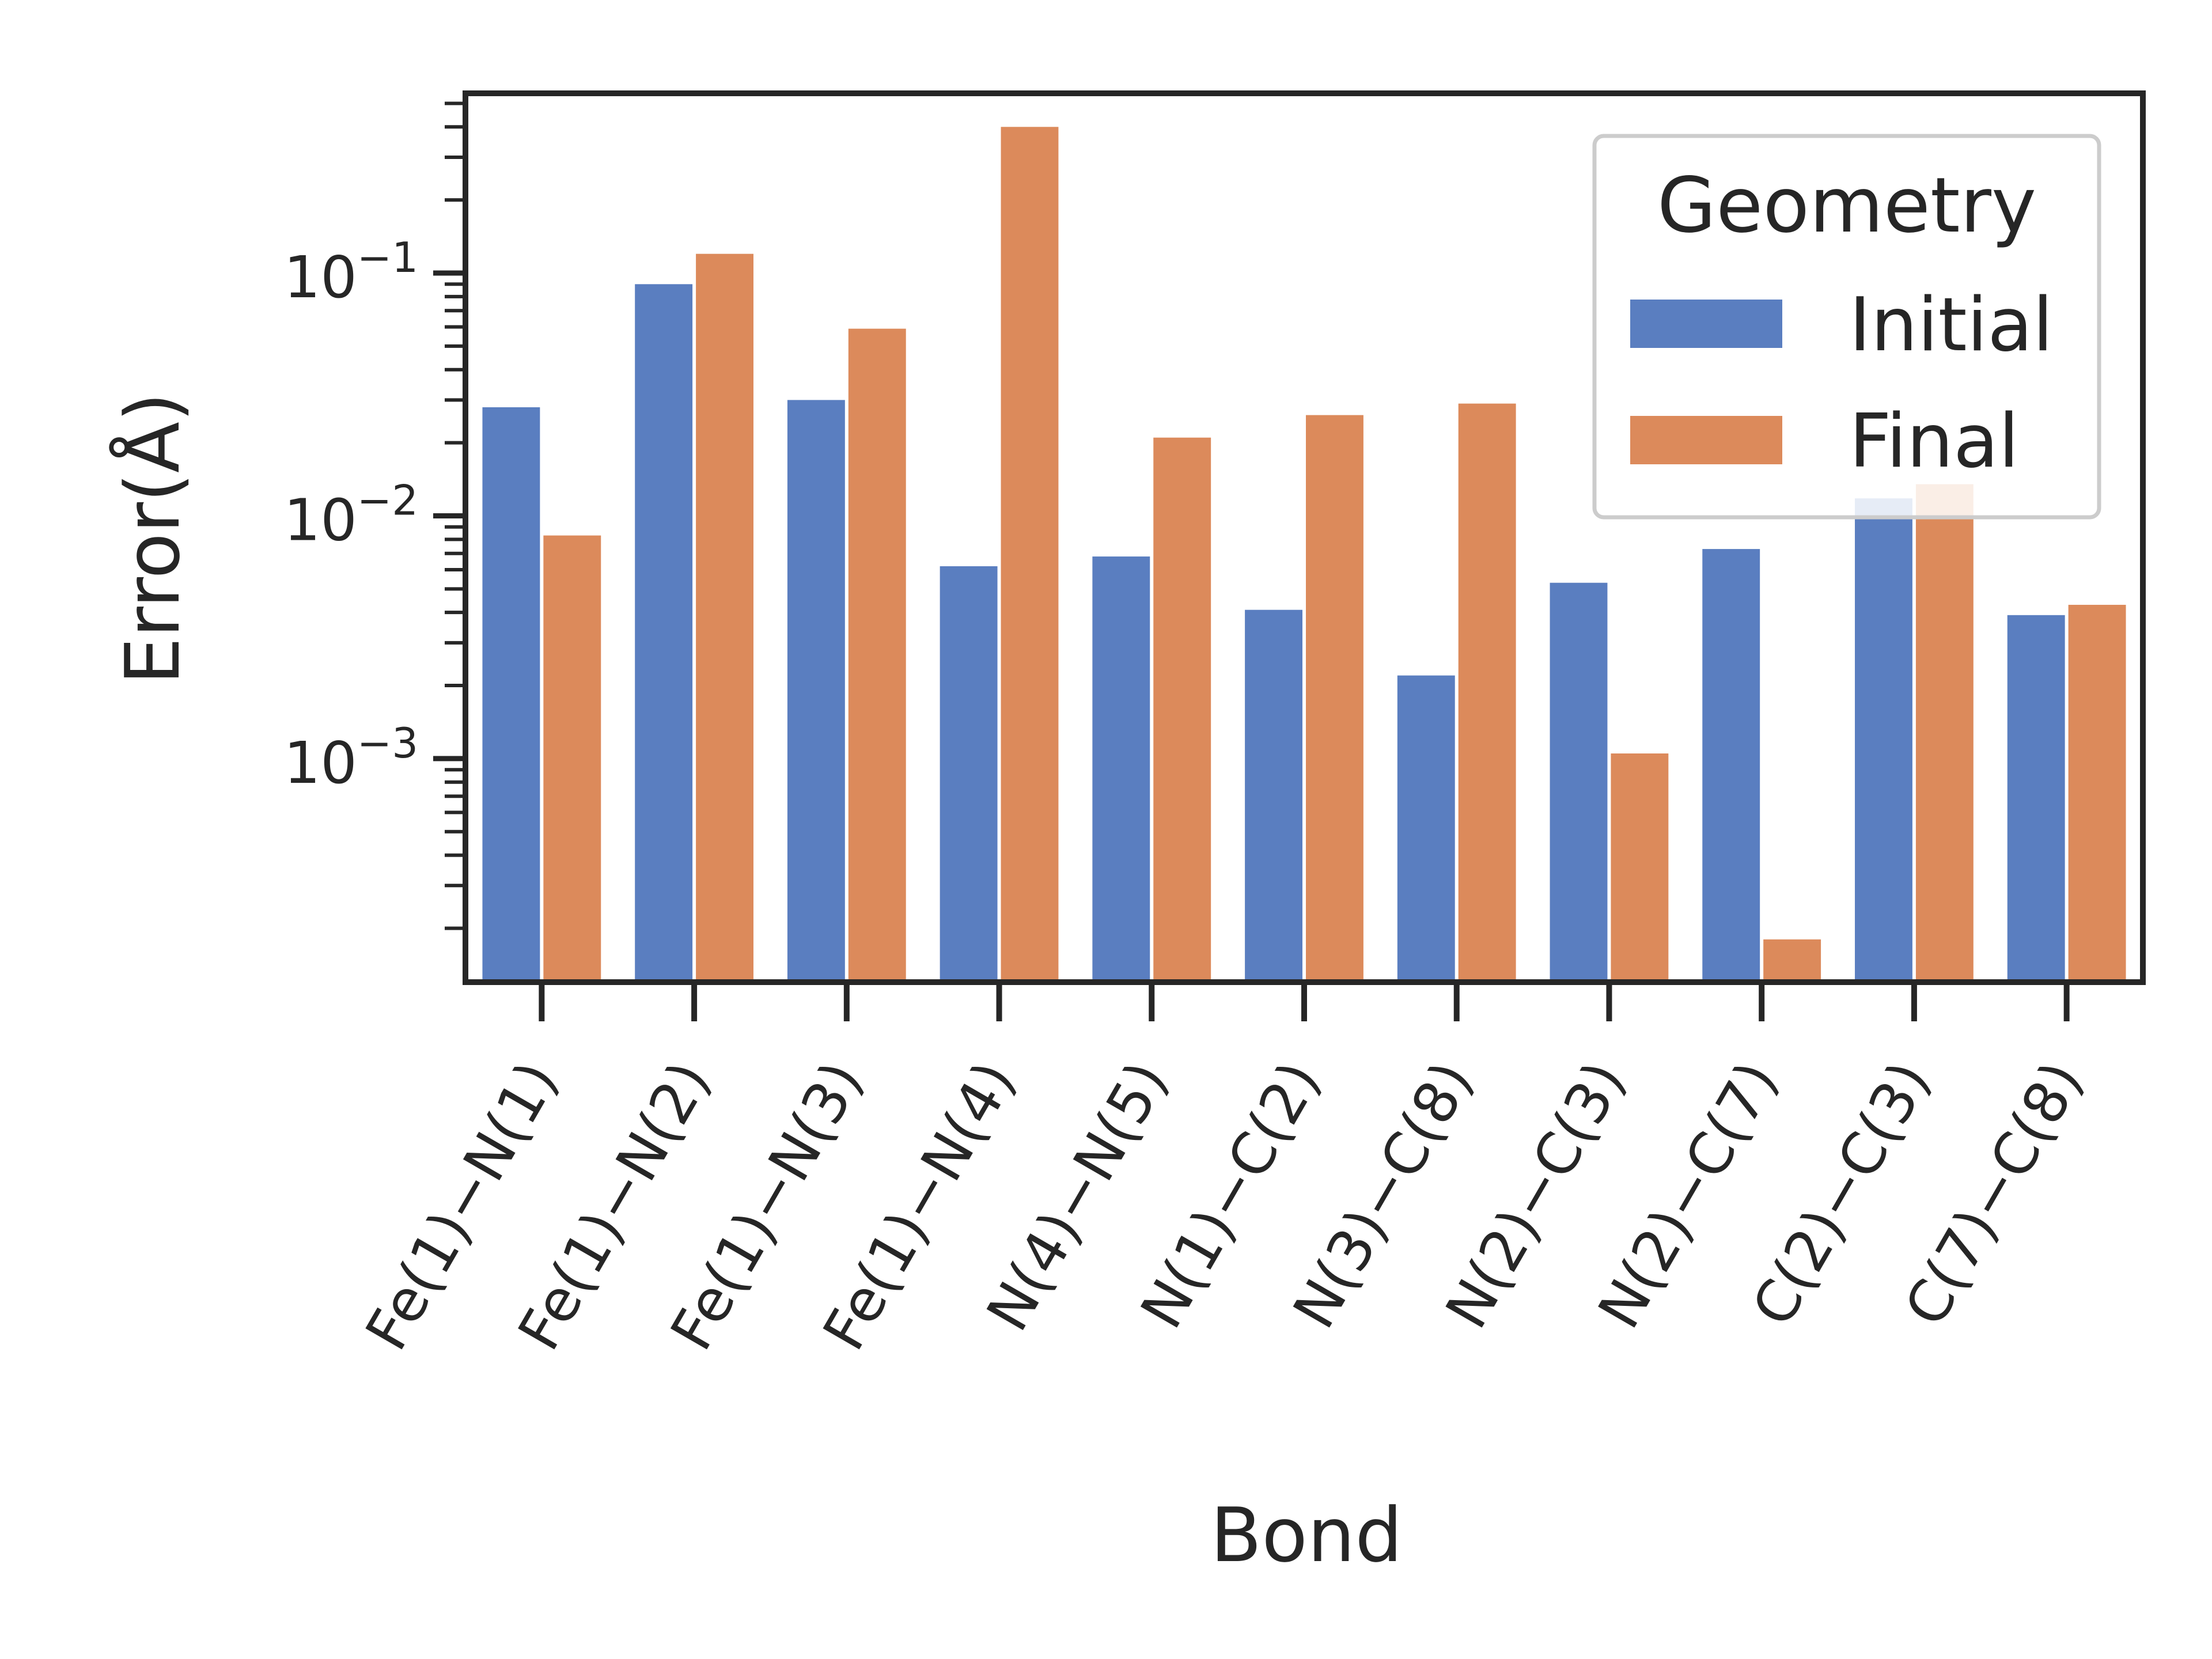 This screenshot has height=1659, width=2212. What do you see at coordinates (1934, 441) in the screenshot?
I see `legend-label-final: Final` at bounding box center [1934, 441].